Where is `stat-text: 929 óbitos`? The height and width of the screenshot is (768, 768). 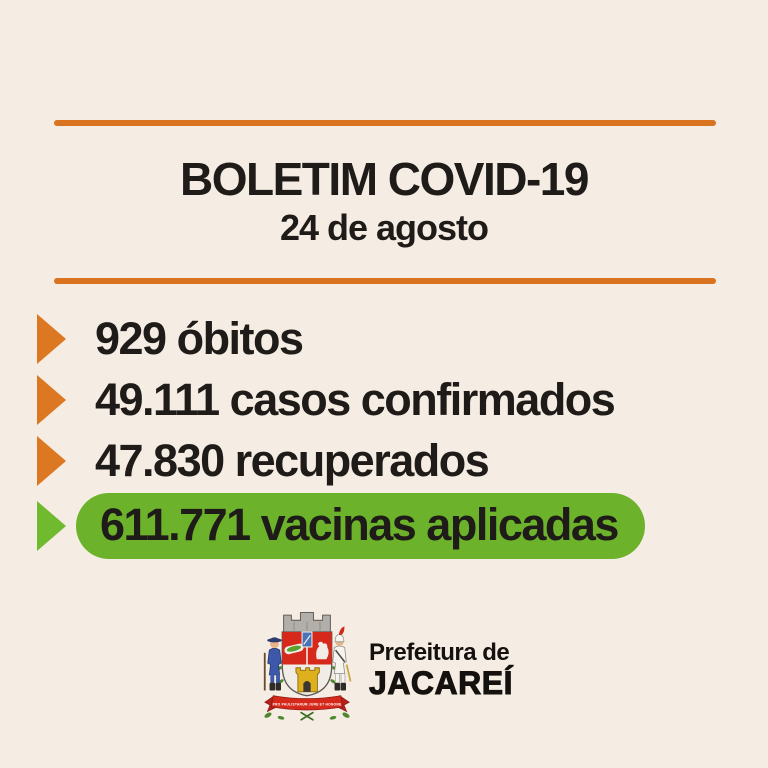
stat-text: 929 óbitos is located at coordinates (199, 338).